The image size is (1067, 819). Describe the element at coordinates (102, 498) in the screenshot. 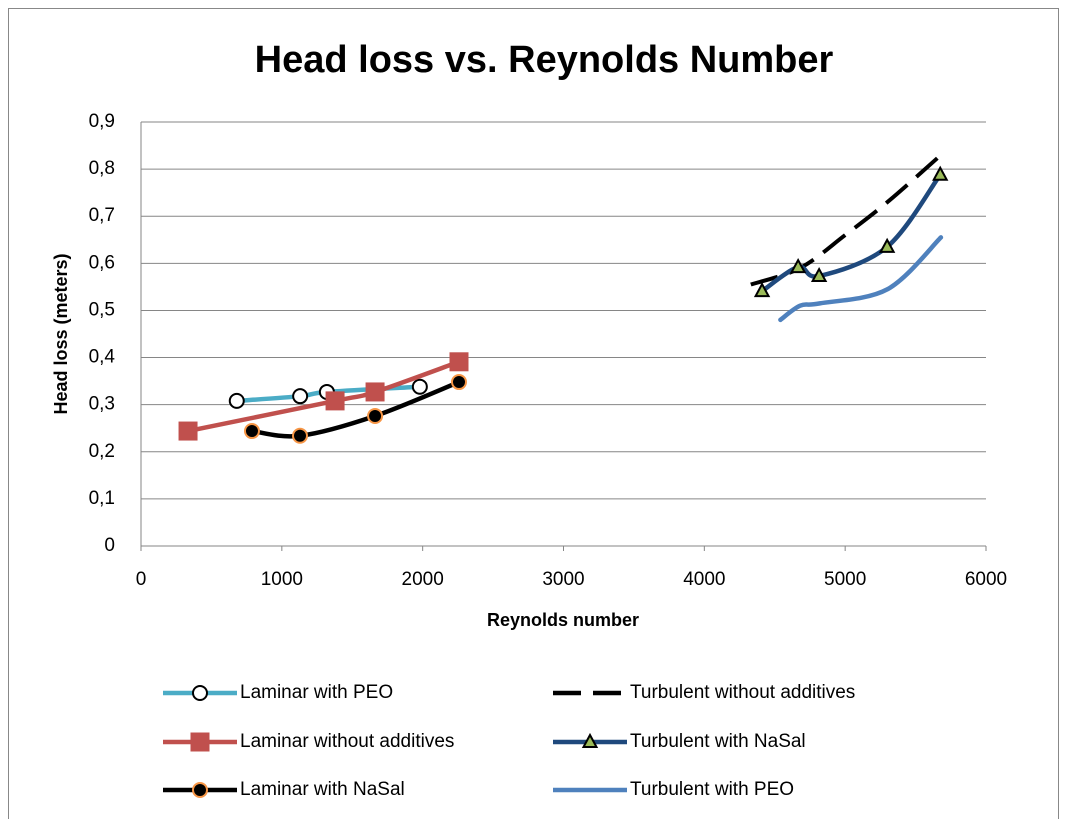

I see `y-tick-label: 0,1` at that location.